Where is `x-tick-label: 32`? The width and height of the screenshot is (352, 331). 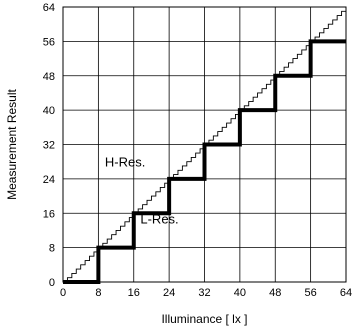 x-tick-label: 32 is located at coordinates (204, 293).